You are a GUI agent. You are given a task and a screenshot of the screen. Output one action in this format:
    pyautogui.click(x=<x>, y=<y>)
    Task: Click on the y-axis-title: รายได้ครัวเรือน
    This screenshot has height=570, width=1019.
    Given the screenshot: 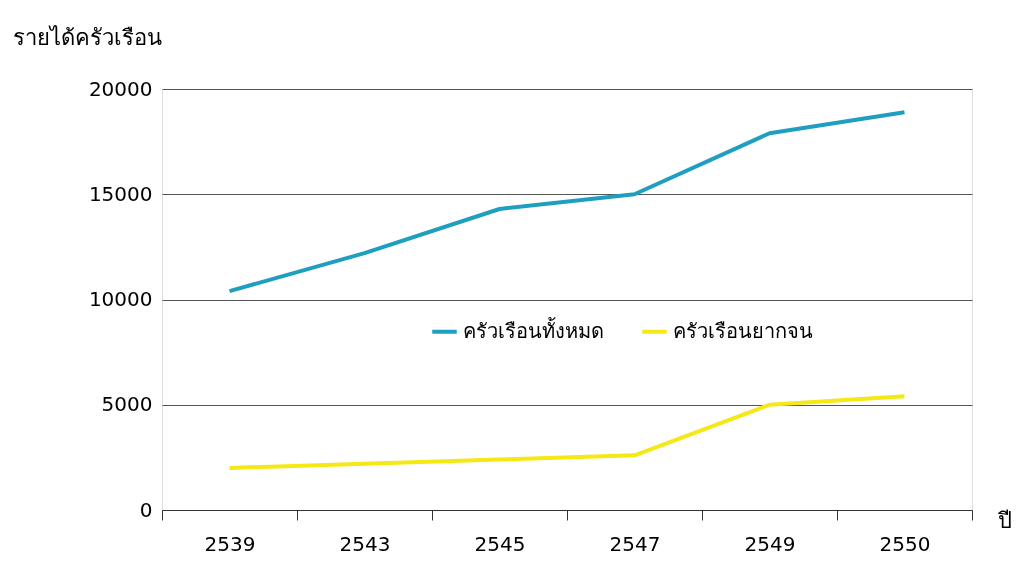 What is the action you would take?
    pyautogui.click(x=87, y=37)
    